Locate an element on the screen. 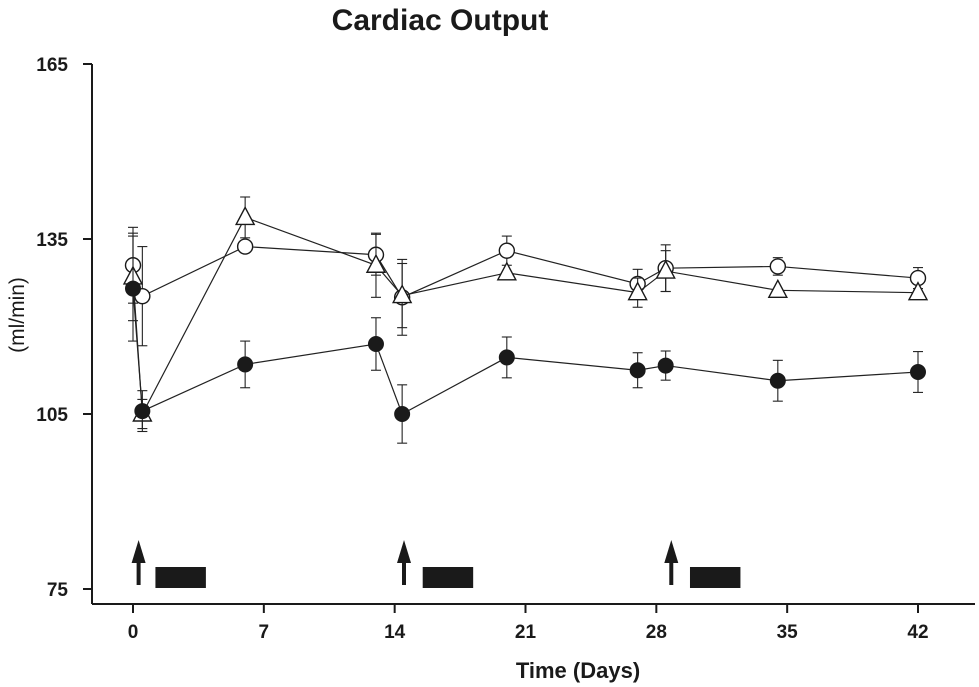  y-tick-label: 135 is located at coordinates (52, 240).